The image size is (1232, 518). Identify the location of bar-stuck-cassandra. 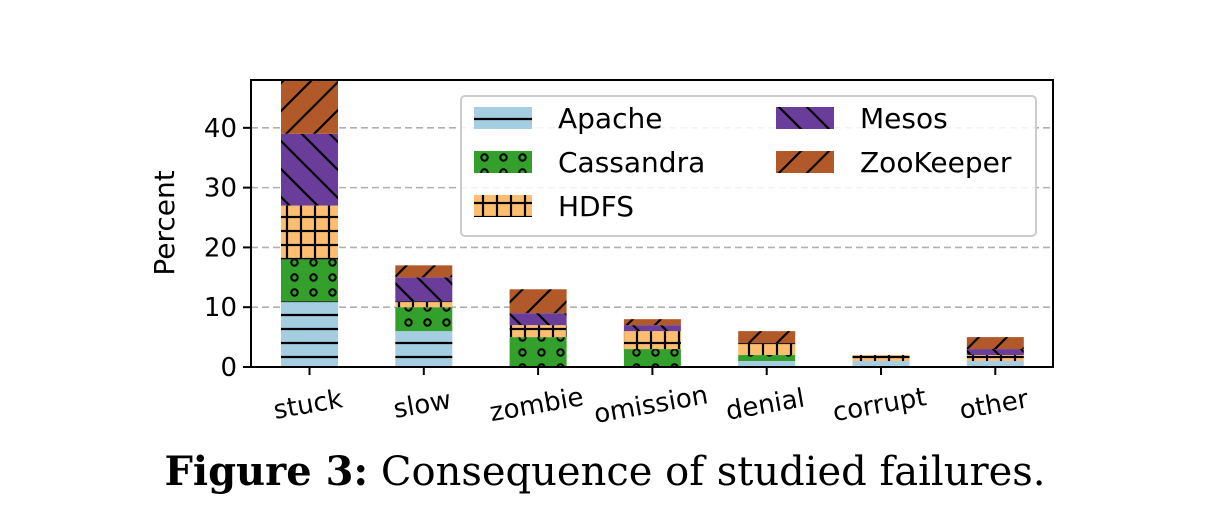
(309, 280).